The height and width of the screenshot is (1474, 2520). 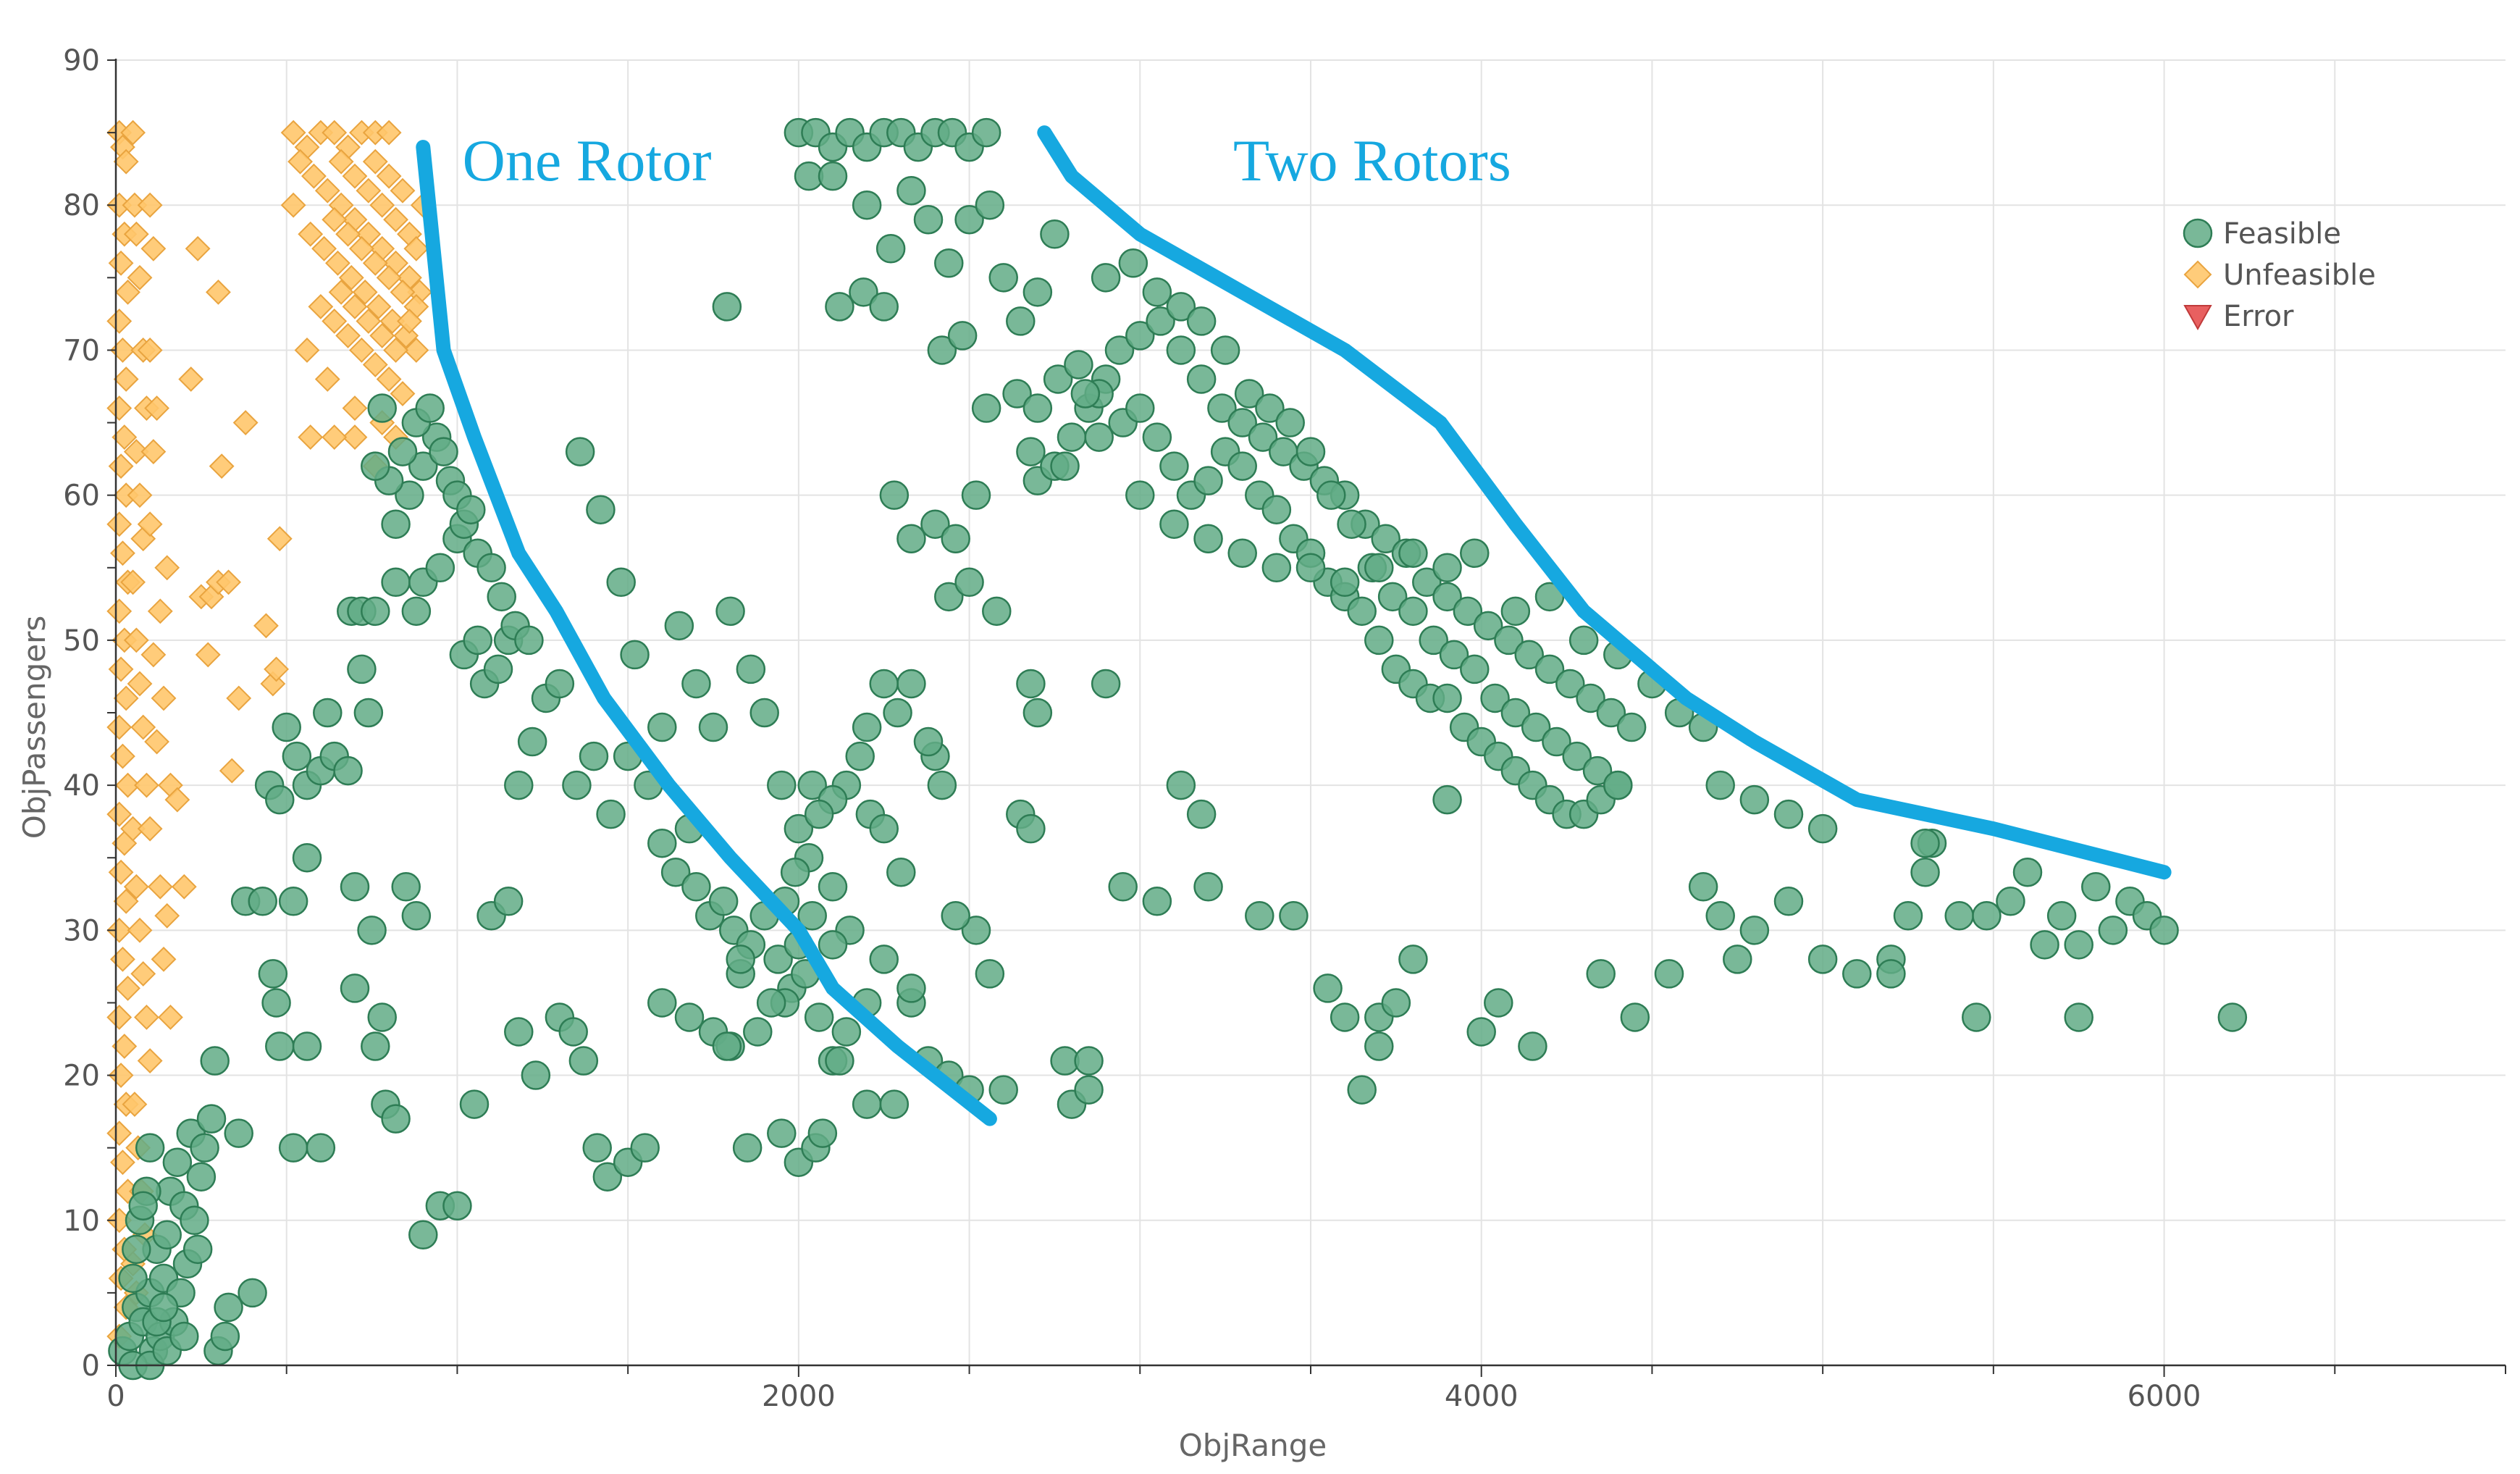 I want to click on y-tick-label: 0, so click(x=91, y=1366).